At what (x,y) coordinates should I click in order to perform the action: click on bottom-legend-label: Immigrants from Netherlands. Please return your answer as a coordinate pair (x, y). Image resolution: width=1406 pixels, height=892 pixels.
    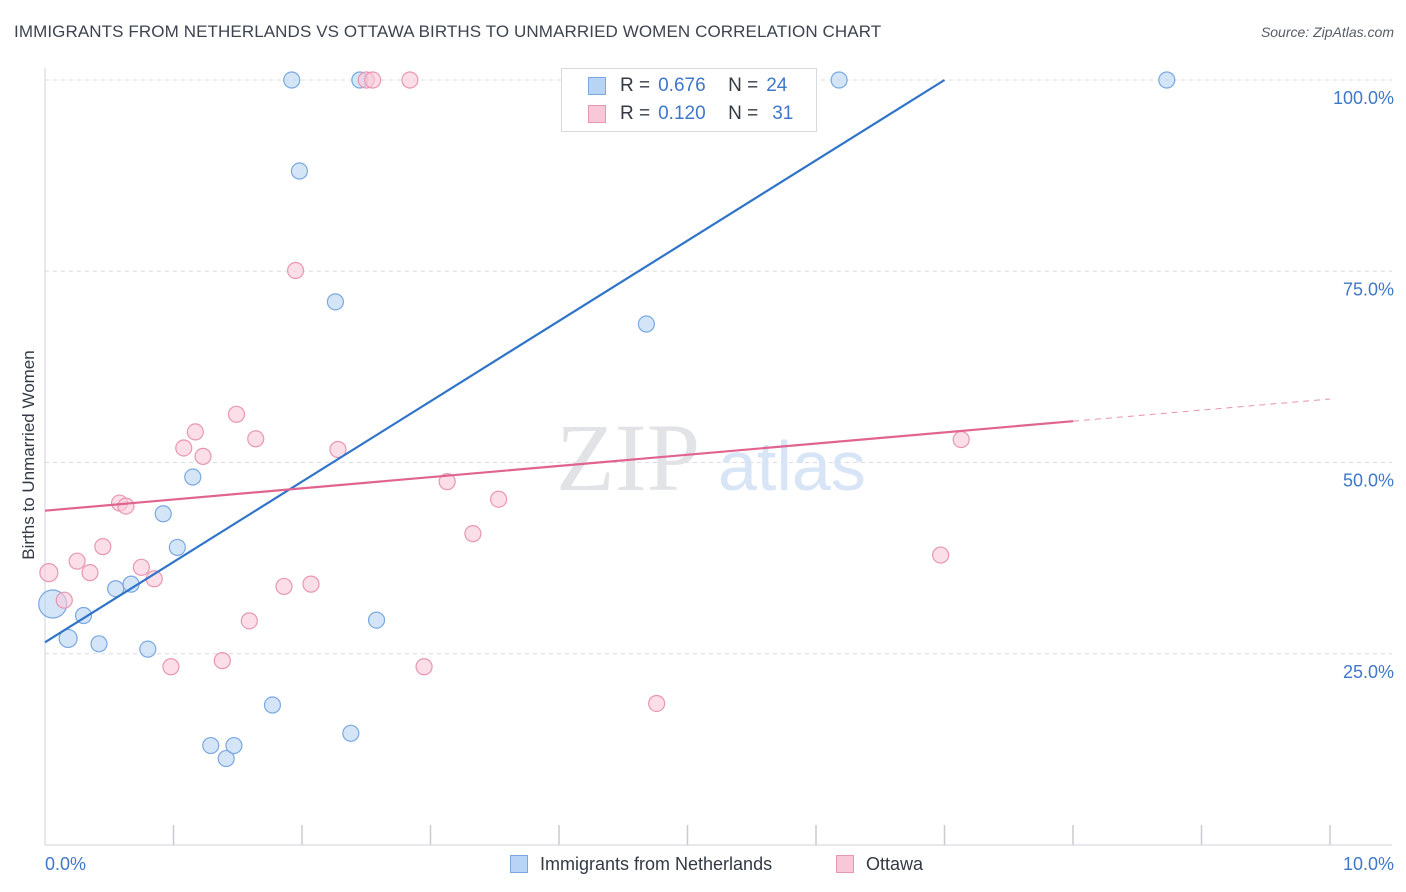
    Looking at the image, I should click on (656, 863).